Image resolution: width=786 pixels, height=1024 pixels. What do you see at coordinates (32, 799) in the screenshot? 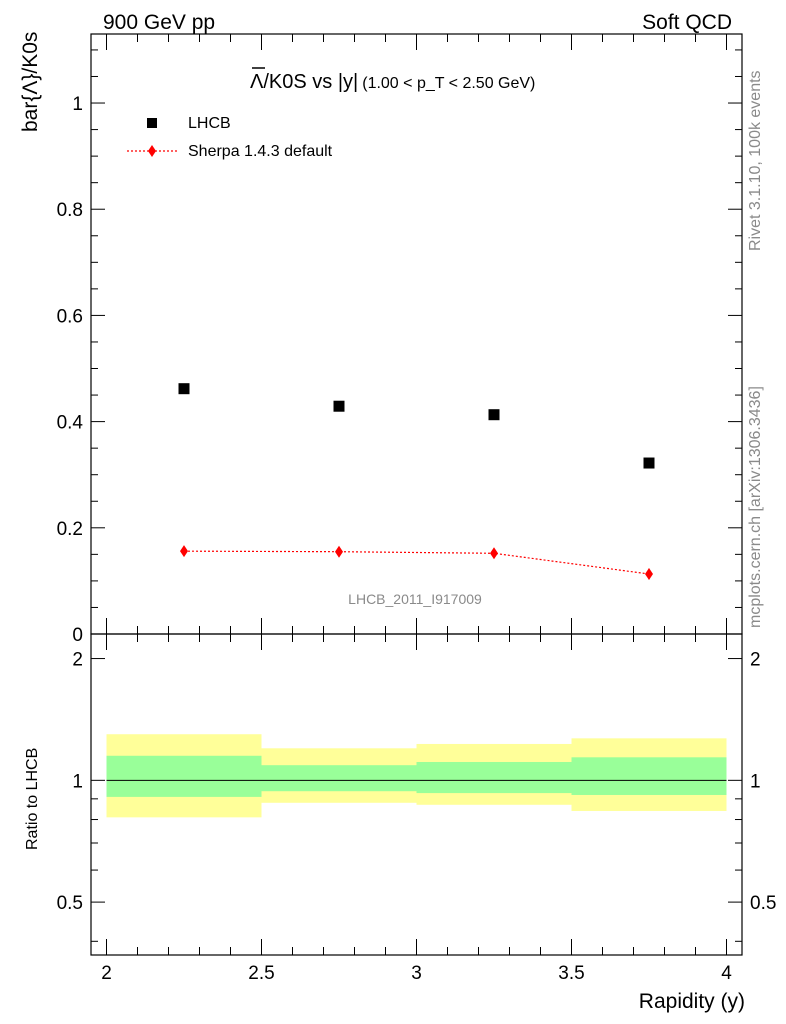
I see `ratio-ylabel: Ratio to LHCB` at bounding box center [32, 799].